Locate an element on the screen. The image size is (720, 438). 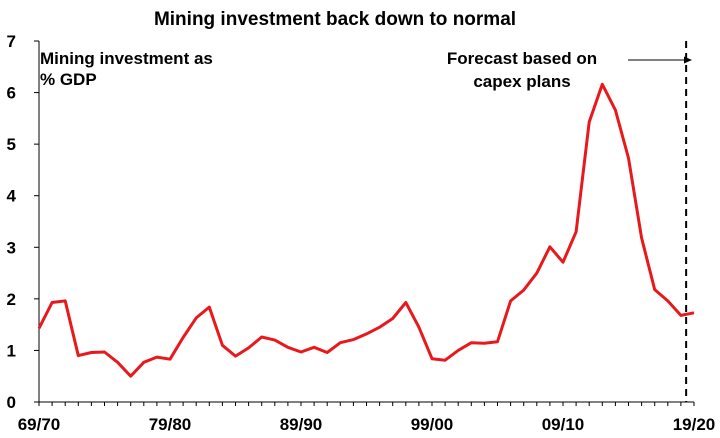
forecast-label-line1: Forecast based on is located at coordinates (522, 58).